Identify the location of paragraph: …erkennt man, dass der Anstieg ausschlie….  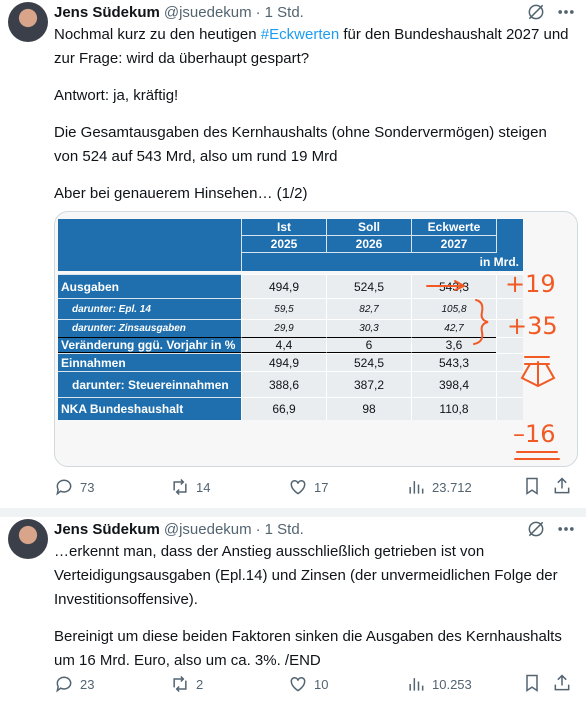
(311, 576).